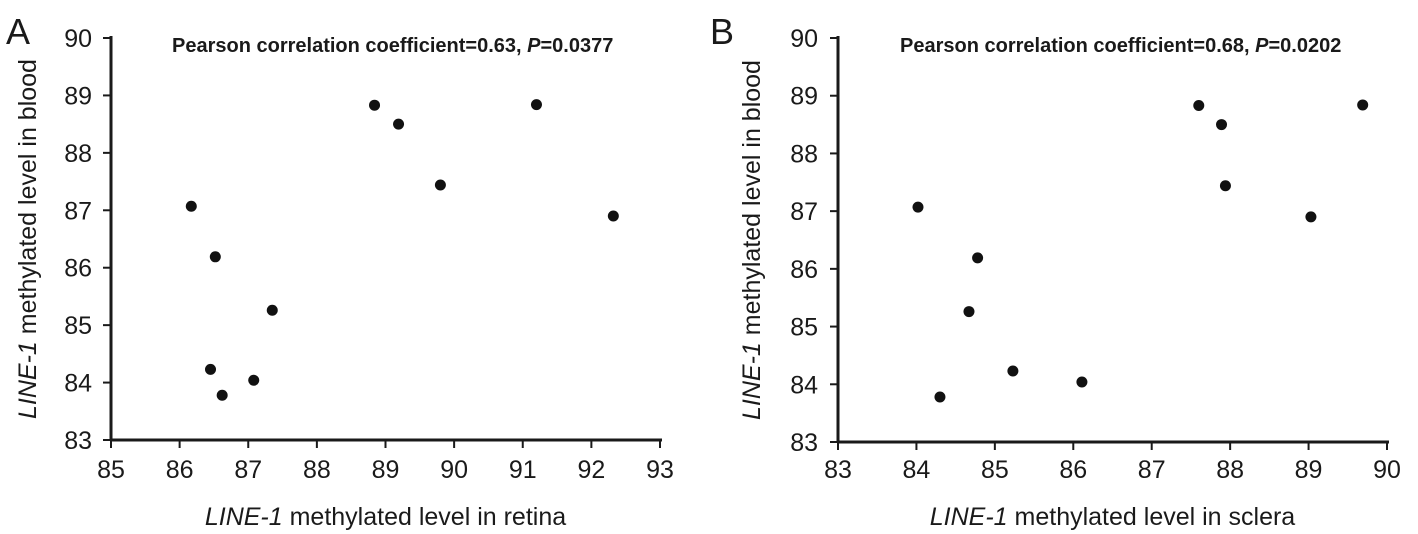  I want to click on correlation-text: Pearson correlation coefficient=0.68,, so click(1077, 46).